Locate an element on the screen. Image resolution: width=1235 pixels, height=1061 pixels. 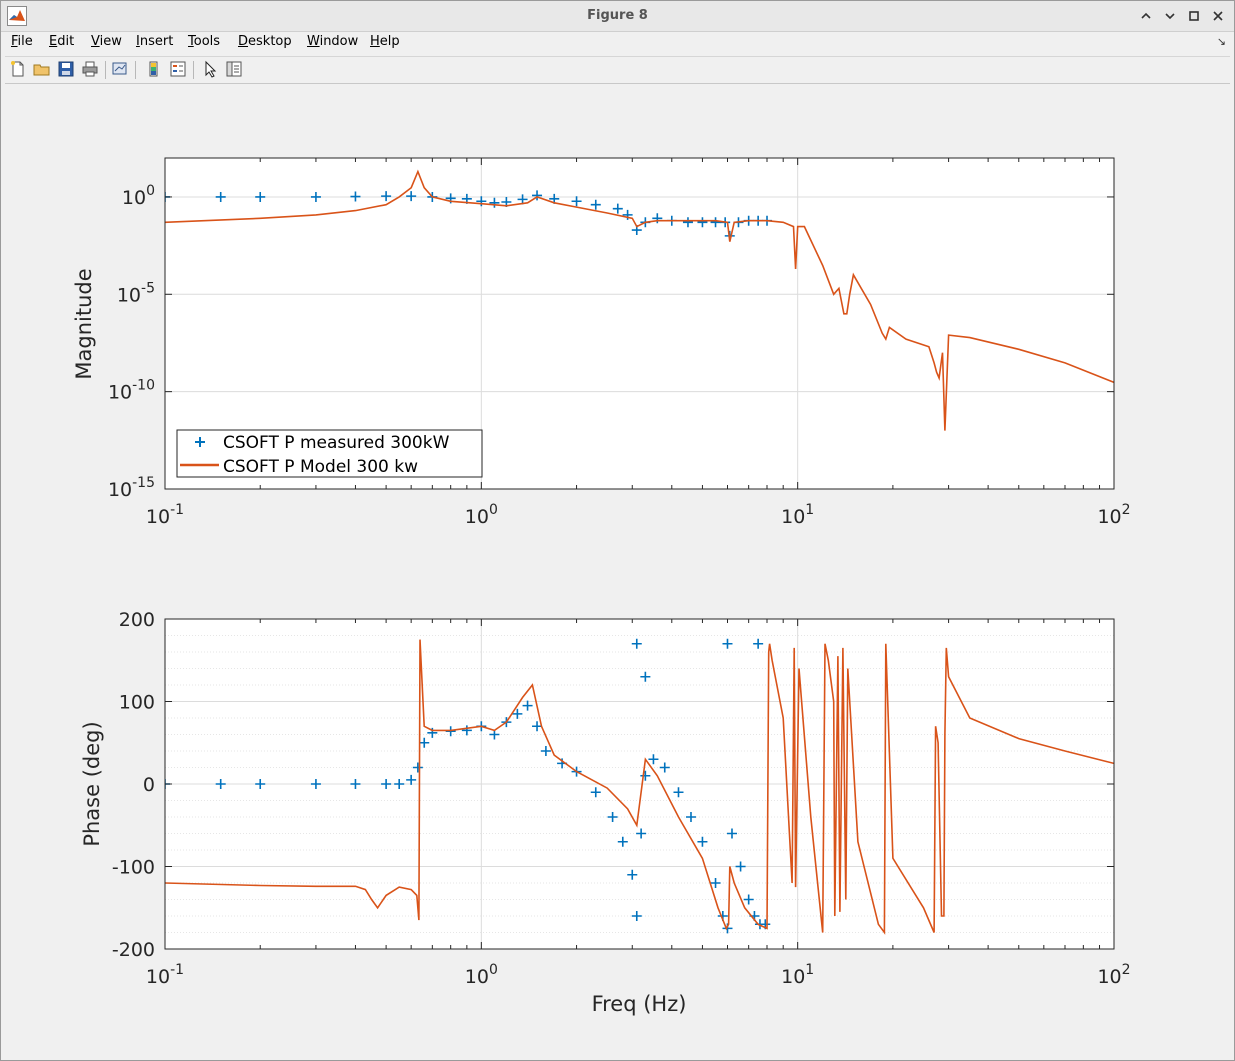
menu-file: File is located at coordinates (22, 41).